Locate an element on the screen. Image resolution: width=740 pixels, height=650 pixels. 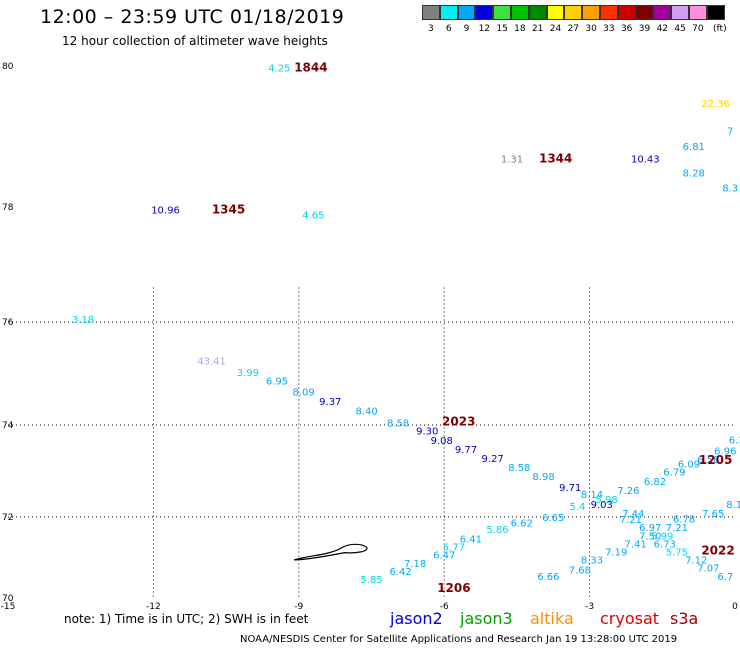
wave-height-reading: 7.18 is located at coordinates (415, 564).